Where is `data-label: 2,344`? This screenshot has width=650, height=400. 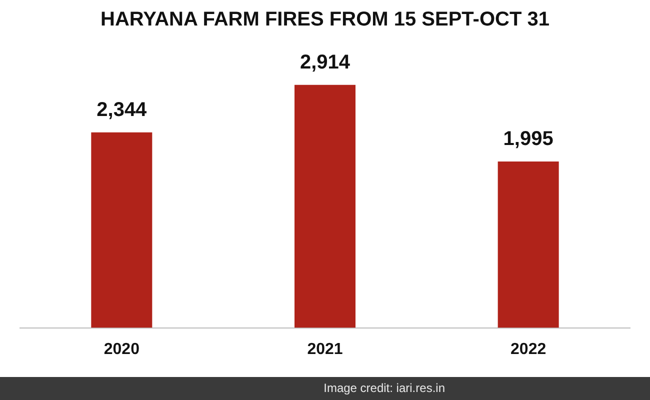 data-label: 2,344 is located at coordinates (122, 109).